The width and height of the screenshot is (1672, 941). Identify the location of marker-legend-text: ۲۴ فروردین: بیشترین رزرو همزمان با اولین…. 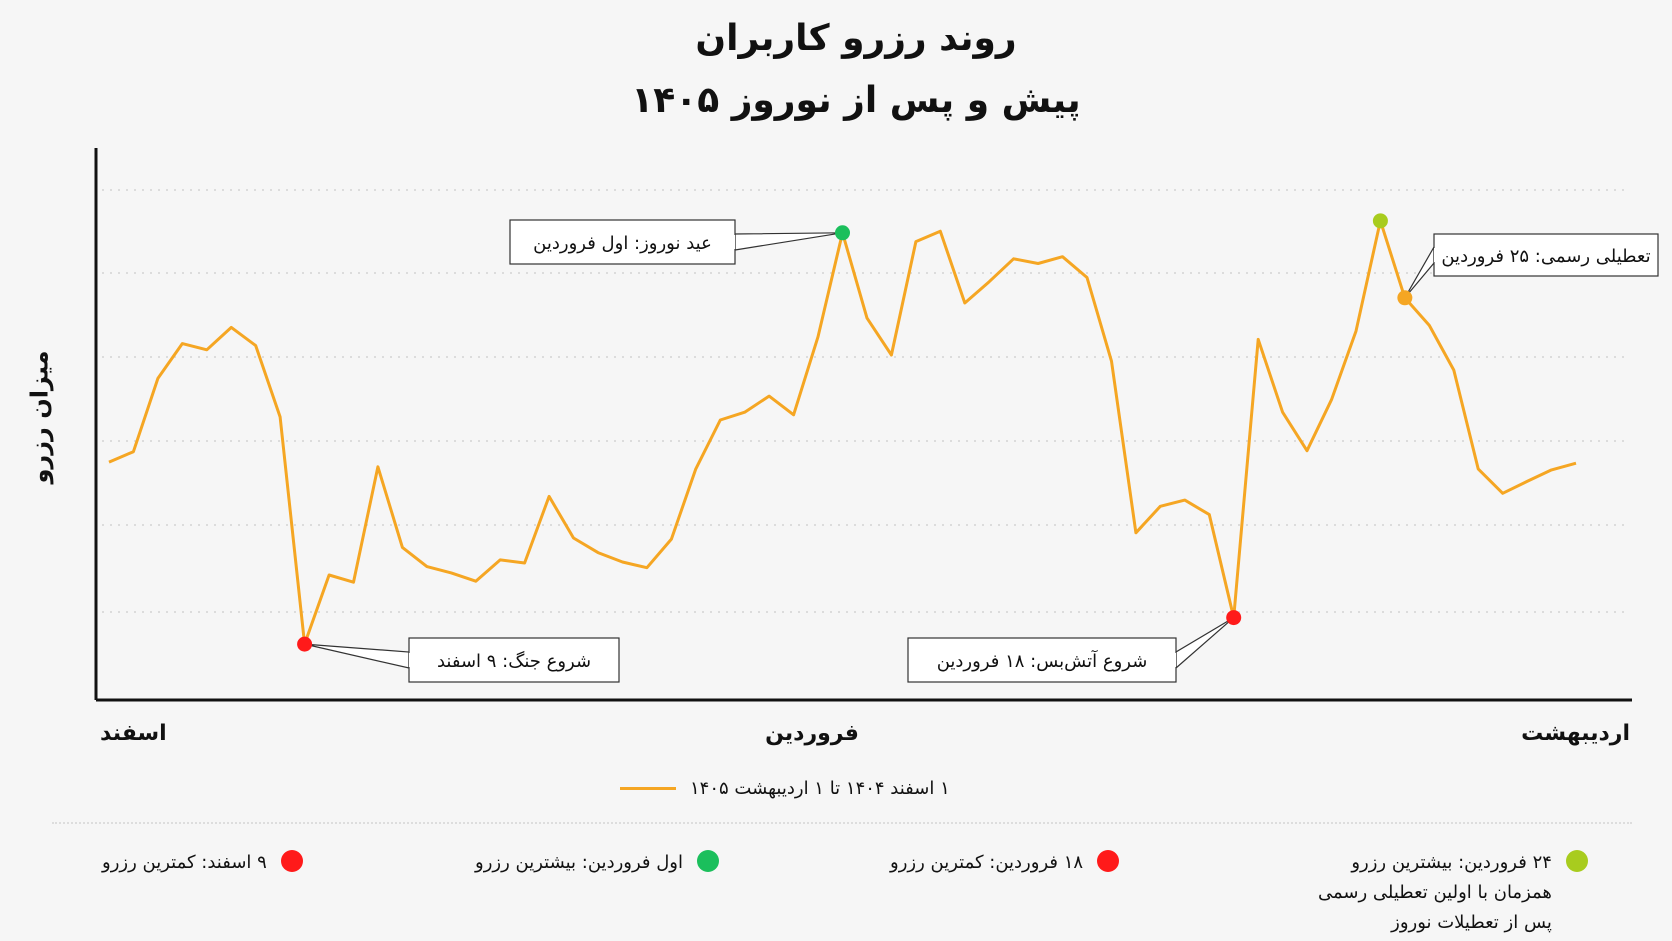
(1435, 893).